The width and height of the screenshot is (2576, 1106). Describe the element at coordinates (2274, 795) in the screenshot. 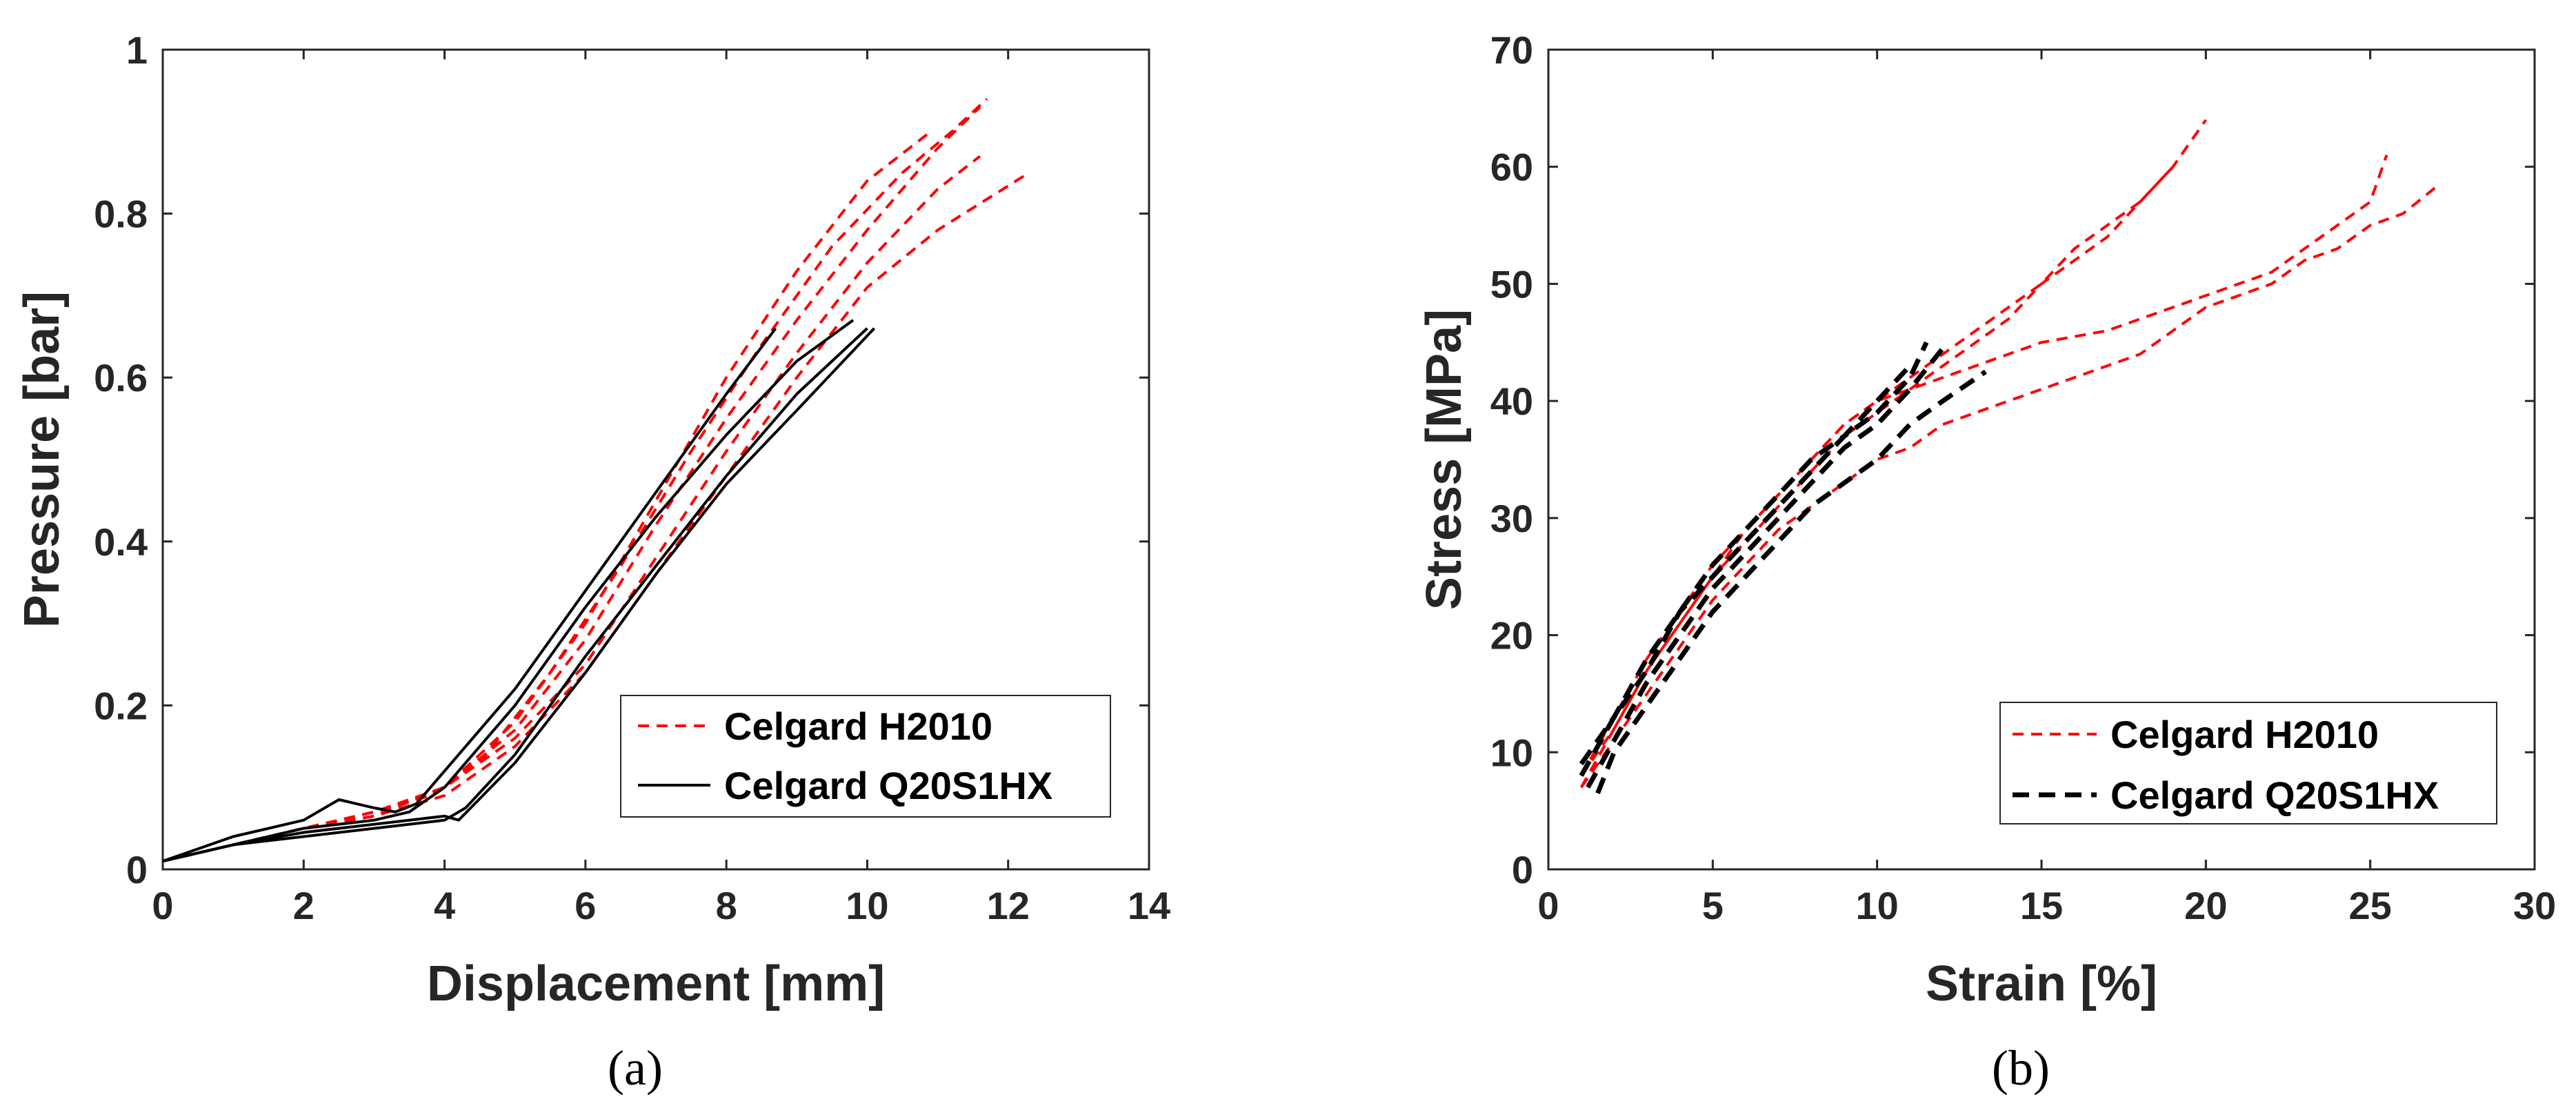

I see `legend-label-q20-b: Celgard Q20S1HX` at that location.